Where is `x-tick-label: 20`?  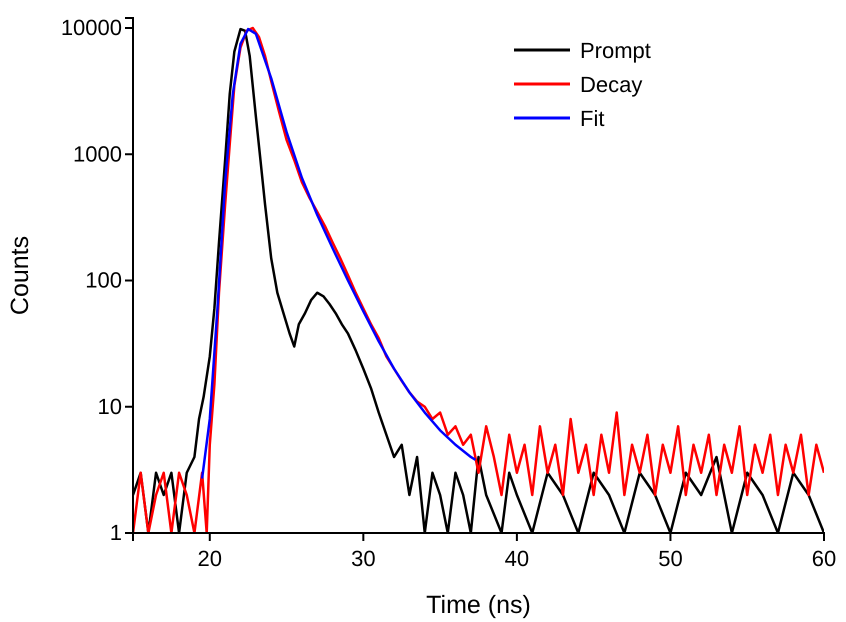 x-tick-label: 20 is located at coordinates (210, 558).